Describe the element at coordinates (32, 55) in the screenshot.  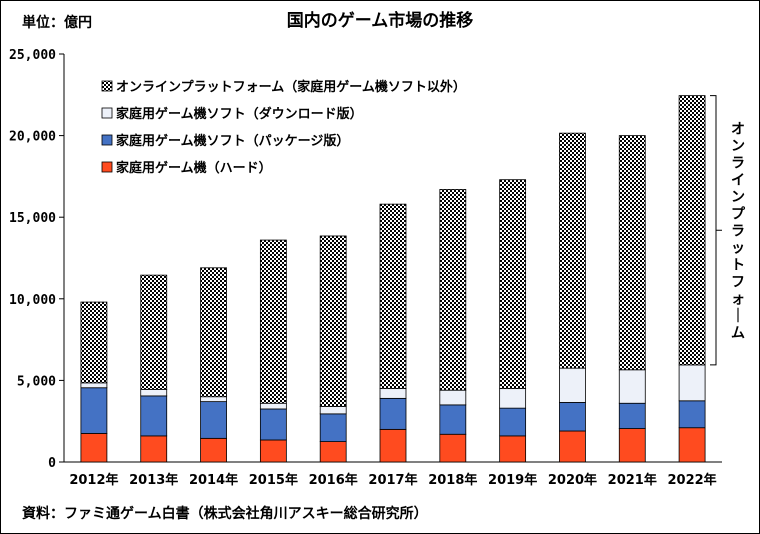
I see `y-tick-label: 25,000` at that location.